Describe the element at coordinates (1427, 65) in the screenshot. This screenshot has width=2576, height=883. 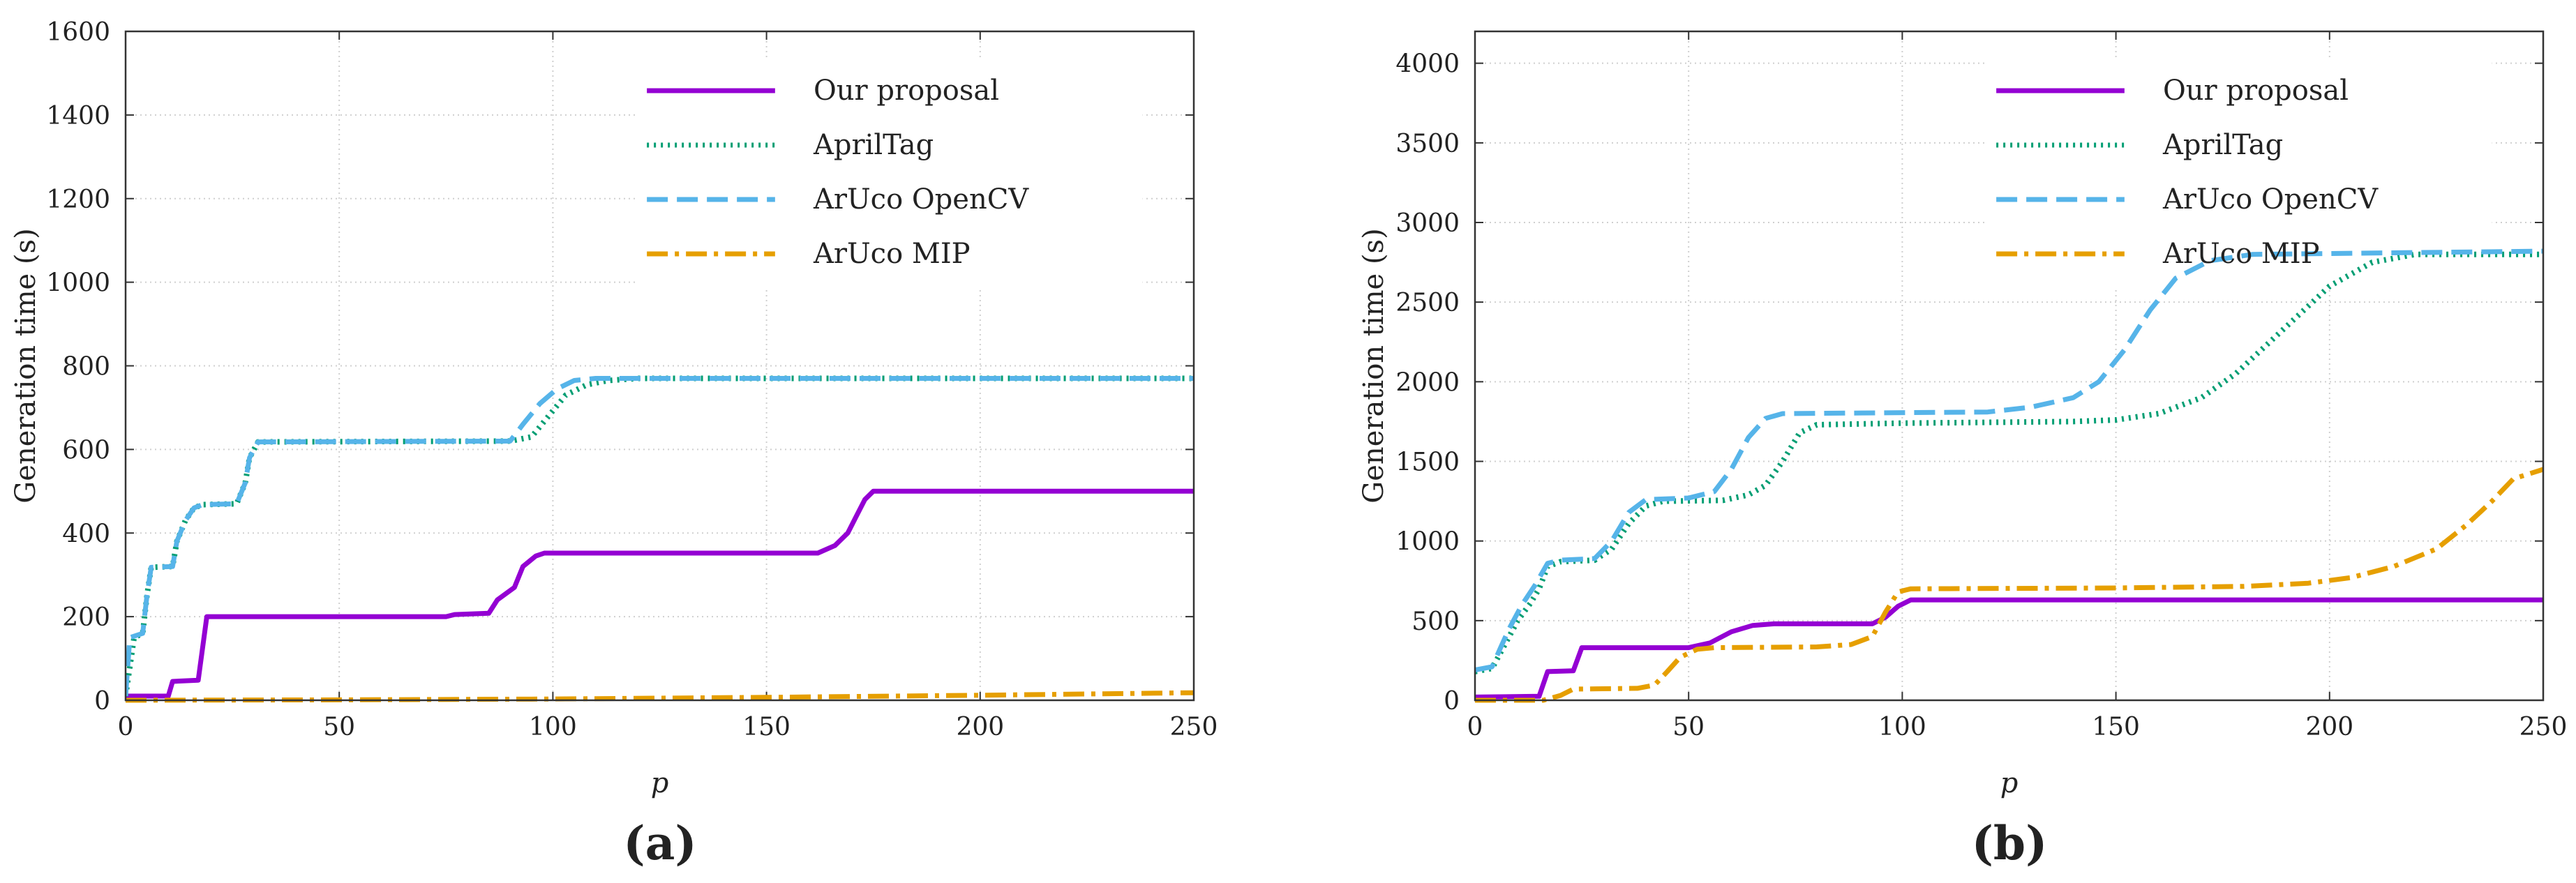
I see `y-tick-label: 4000` at that location.